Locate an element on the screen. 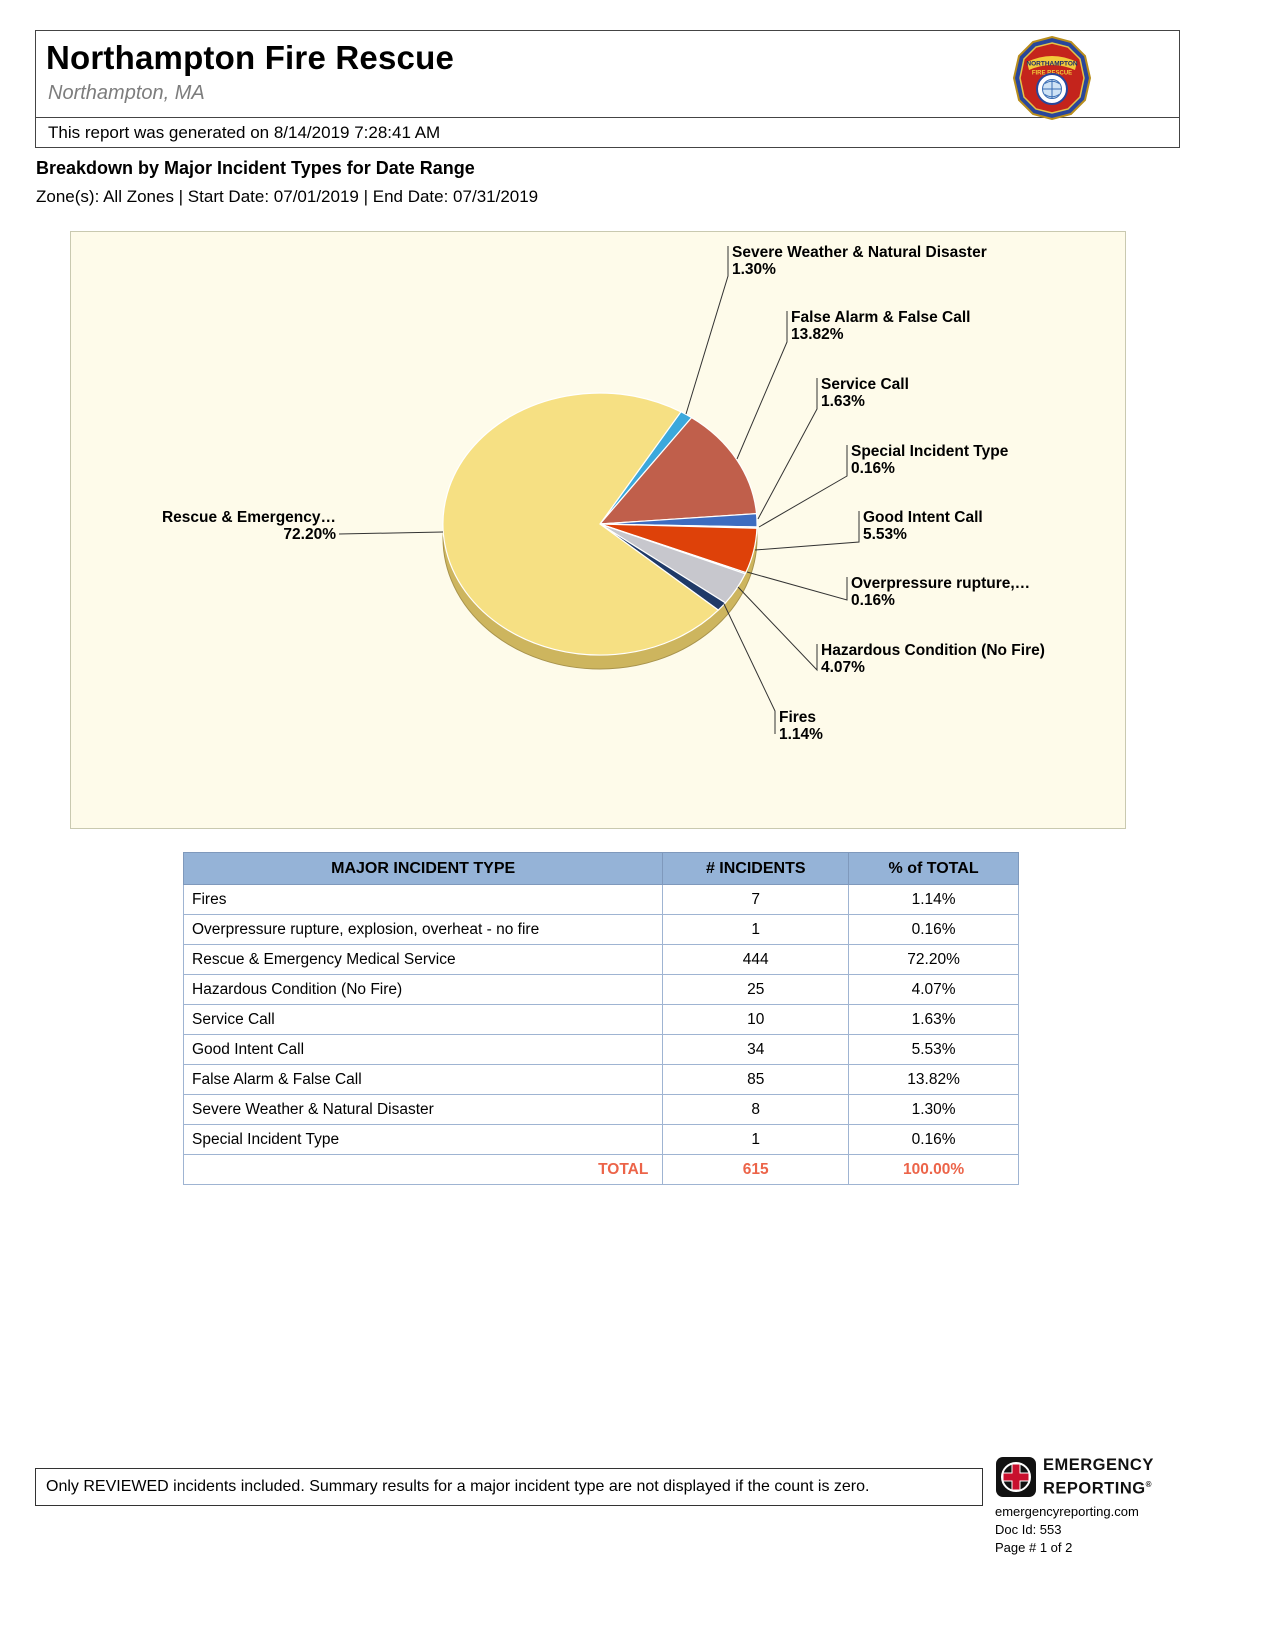  cell-incident-type: Special Incident Type is located at coordinates (423, 1139).